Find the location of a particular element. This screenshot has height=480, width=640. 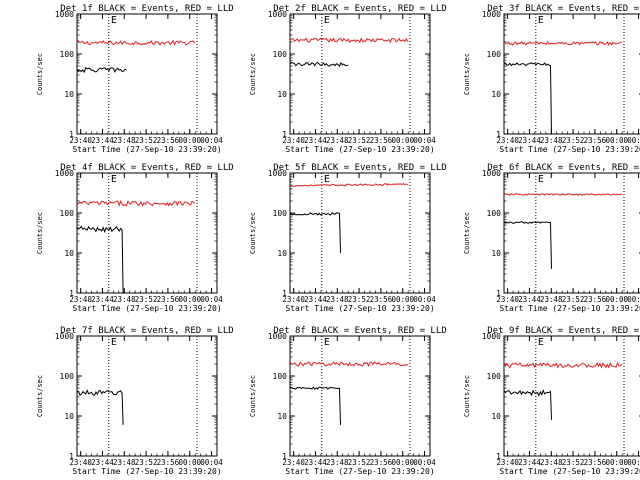

chart-title: Det 4f BLACK = Events, RED = LLD is located at coordinates (146, 168).